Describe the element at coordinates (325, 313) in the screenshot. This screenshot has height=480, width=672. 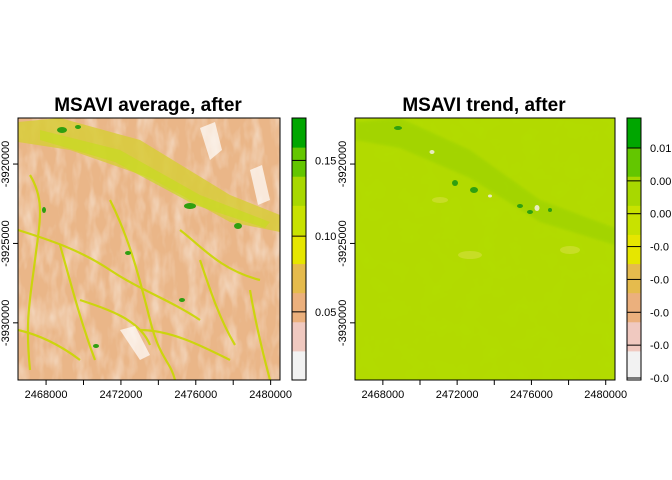
I see `legend-tick-label: 0.05` at that location.